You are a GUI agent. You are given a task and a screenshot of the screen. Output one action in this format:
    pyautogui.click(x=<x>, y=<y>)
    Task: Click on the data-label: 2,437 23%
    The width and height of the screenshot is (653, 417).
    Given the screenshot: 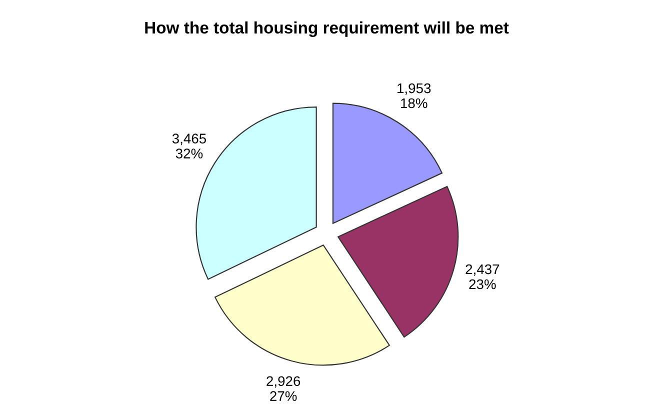 What is the action you would take?
    pyautogui.click(x=483, y=277)
    